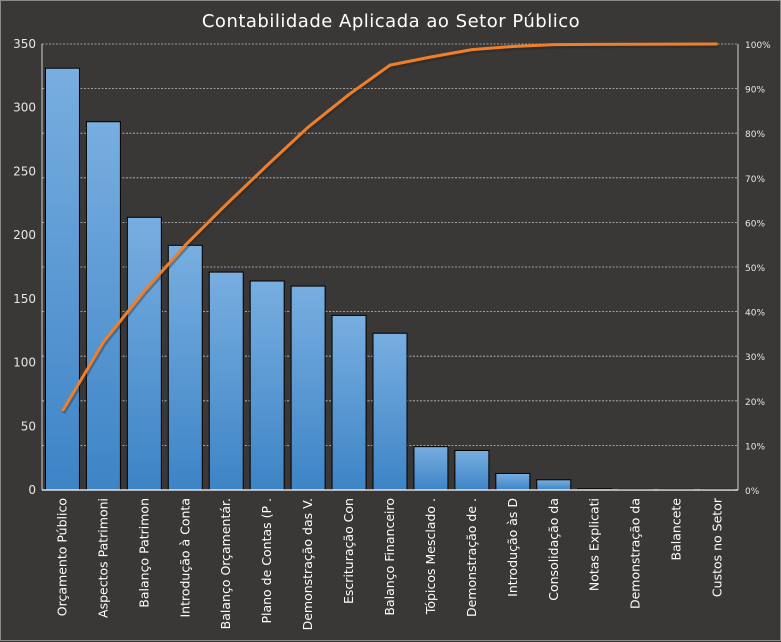 The image size is (781, 642). Describe the element at coordinates (225, 563) in the screenshot. I see `x-tick-label: Balanço Orçamentár.` at that location.